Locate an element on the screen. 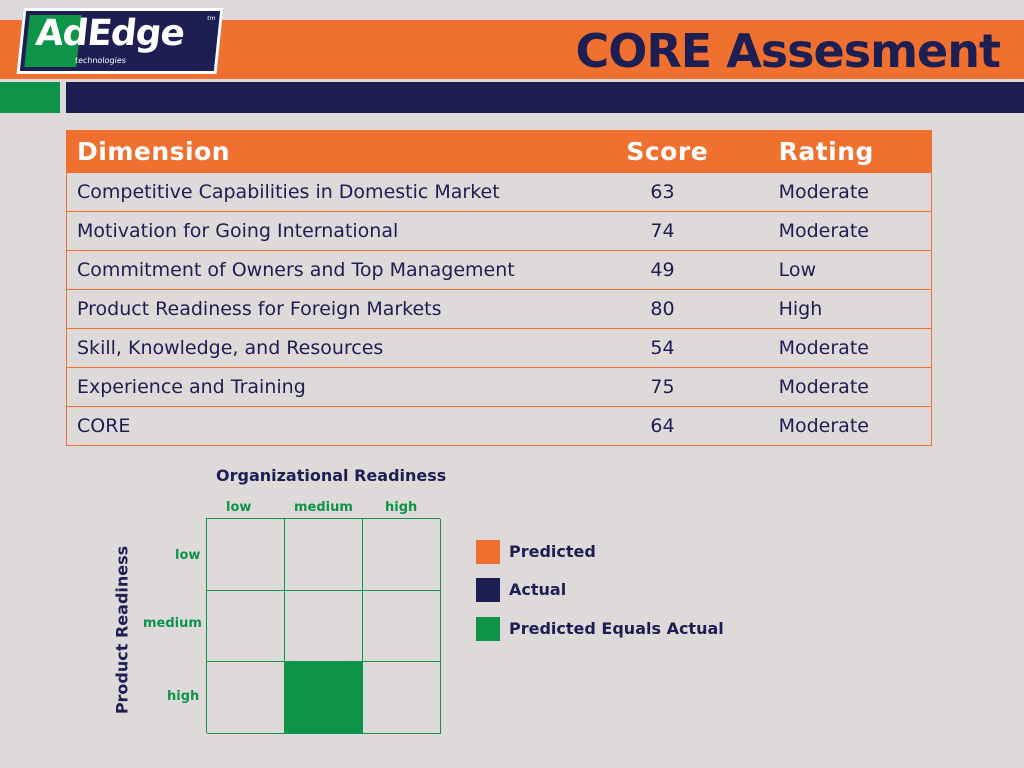  dimension-cell: Motivation for Going International is located at coordinates (341, 231).